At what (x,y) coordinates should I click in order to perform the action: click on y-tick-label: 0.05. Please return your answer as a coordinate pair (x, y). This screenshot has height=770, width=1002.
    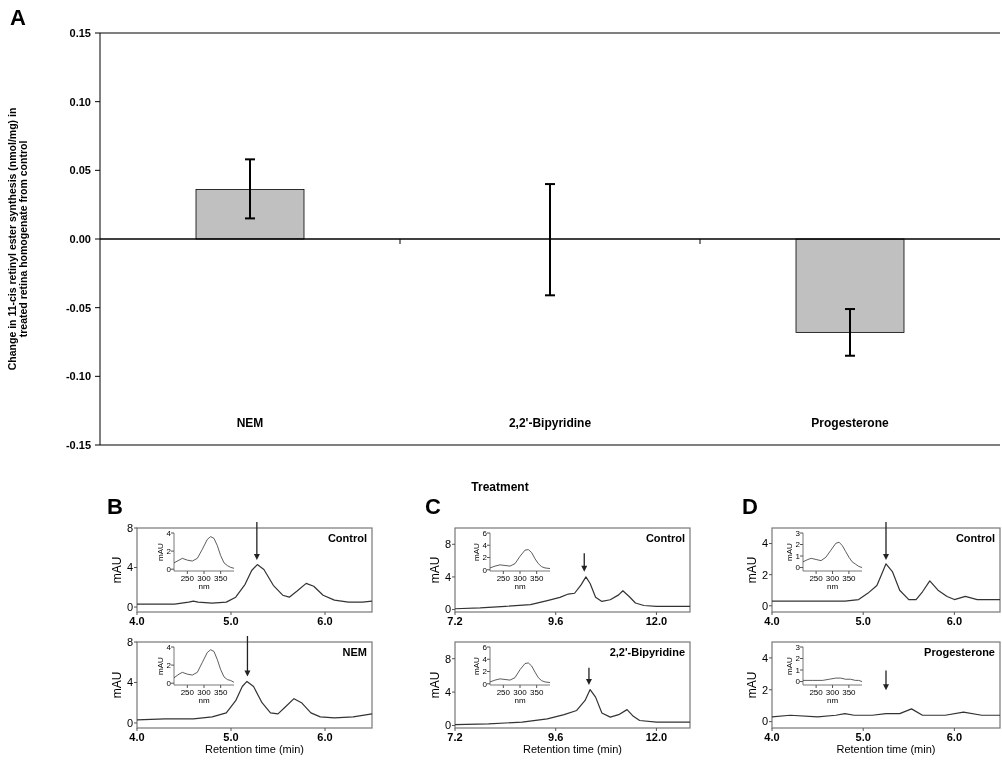
    Looking at the image, I should click on (80, 170).